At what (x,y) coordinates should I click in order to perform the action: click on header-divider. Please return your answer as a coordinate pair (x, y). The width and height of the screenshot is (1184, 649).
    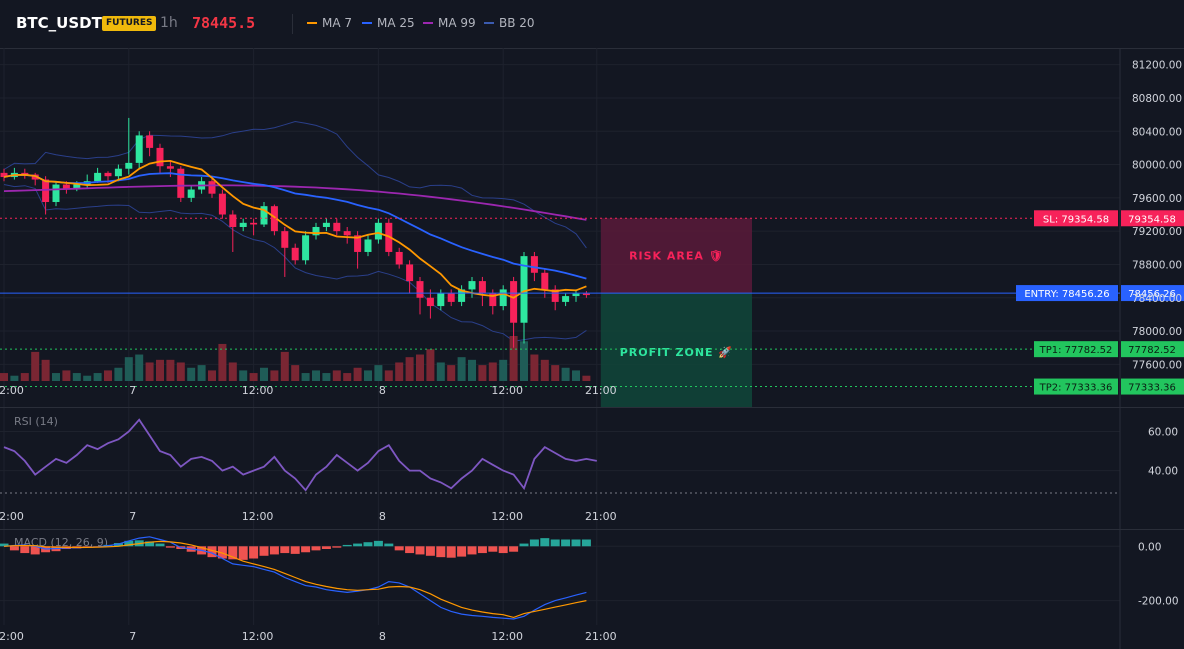
    Looking at the image, I should click on (292, 24).